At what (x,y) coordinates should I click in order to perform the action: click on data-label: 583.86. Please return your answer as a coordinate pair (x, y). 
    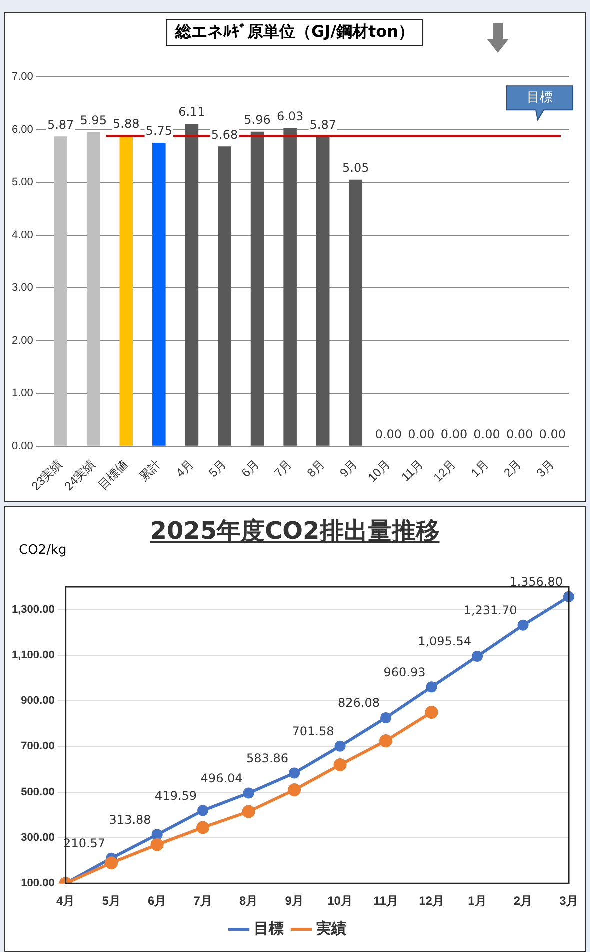
    Looking at the image, I should click on (267, 758).